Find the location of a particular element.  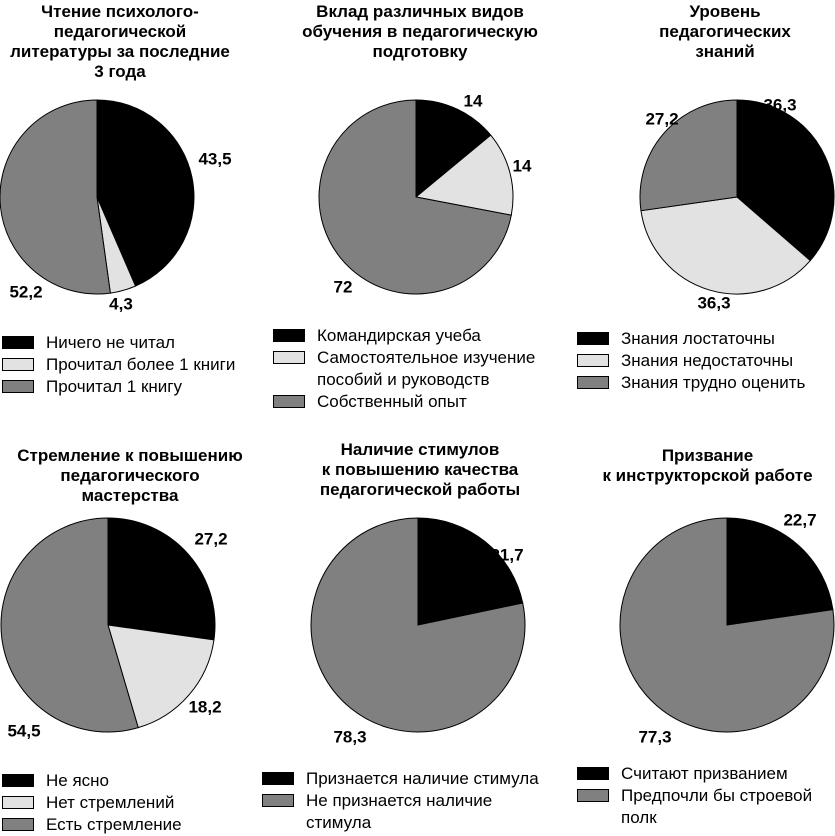

chart-title: Уровень педагогических знаний is located at coordinates (722, 32).